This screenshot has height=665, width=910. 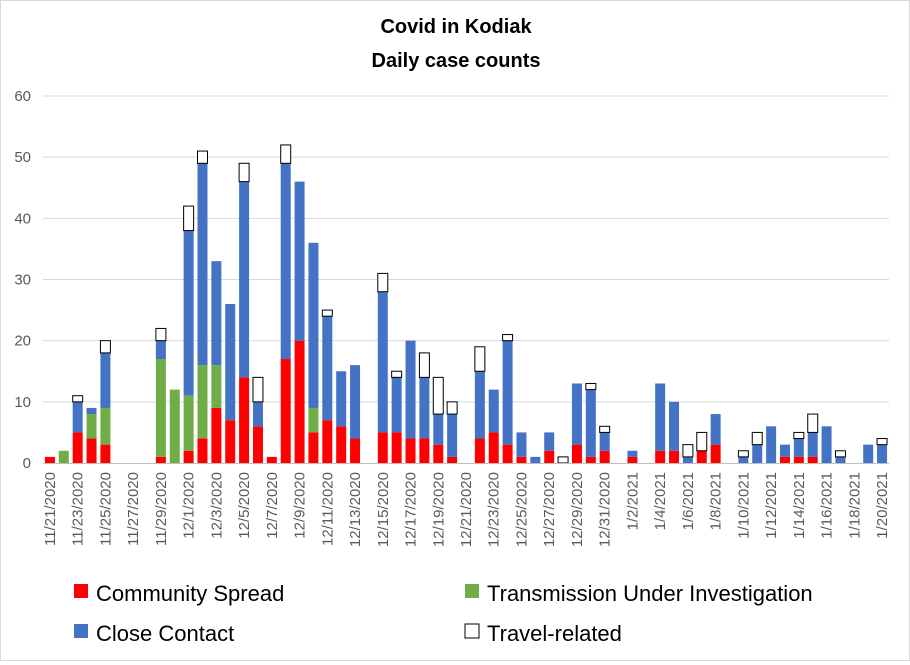 I want to click on x-tick-label: 12/21/2020, so click(x=466, y=509).